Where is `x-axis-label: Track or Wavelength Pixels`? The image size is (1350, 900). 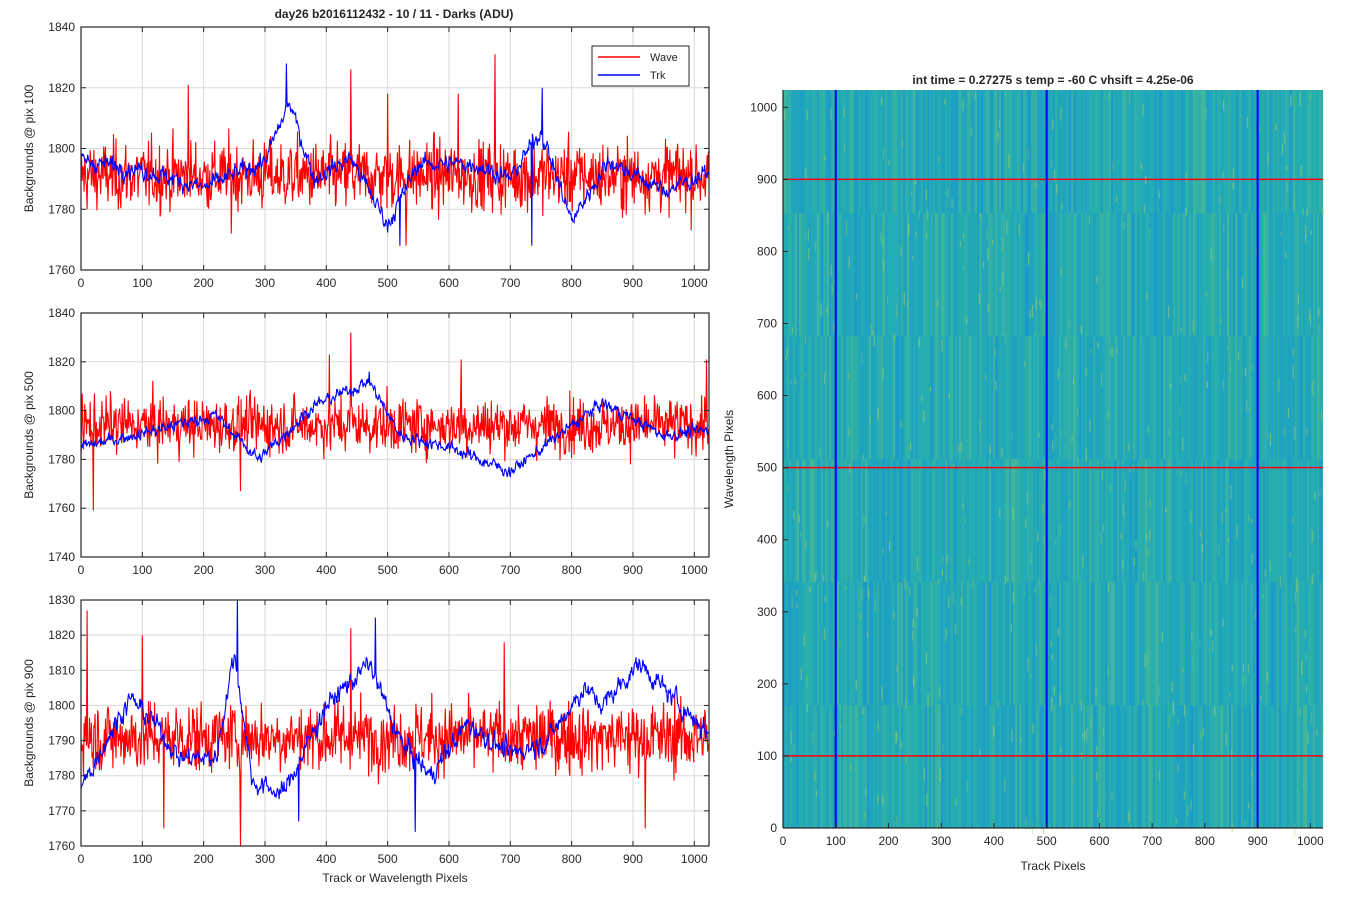
x-axis-label: Track or Wavelength Pixels is located at coordinates (394, 878).